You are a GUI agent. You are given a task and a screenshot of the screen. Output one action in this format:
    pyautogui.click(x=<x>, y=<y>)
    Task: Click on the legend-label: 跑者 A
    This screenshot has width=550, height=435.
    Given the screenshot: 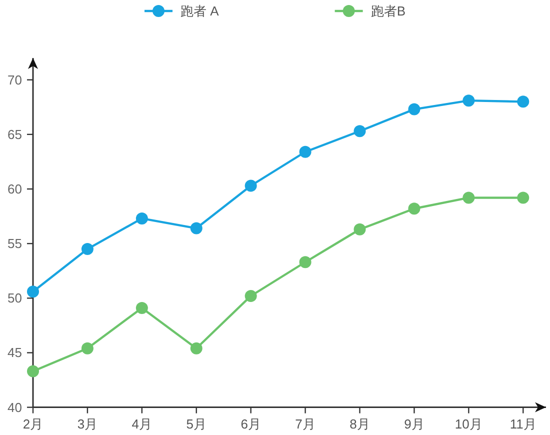 What is the action you would take?
    pyautogui.click(x=200, y=11)
    